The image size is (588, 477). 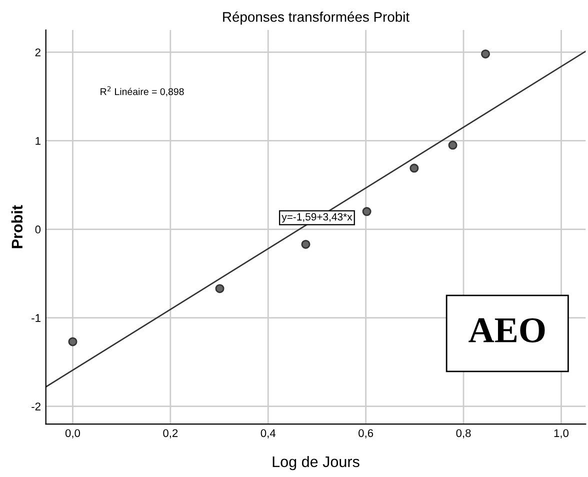 What do you see at coordinates (37, 52) in the screenshot?
I see `y-tick-label: 2` at bounding box center [37, 52].